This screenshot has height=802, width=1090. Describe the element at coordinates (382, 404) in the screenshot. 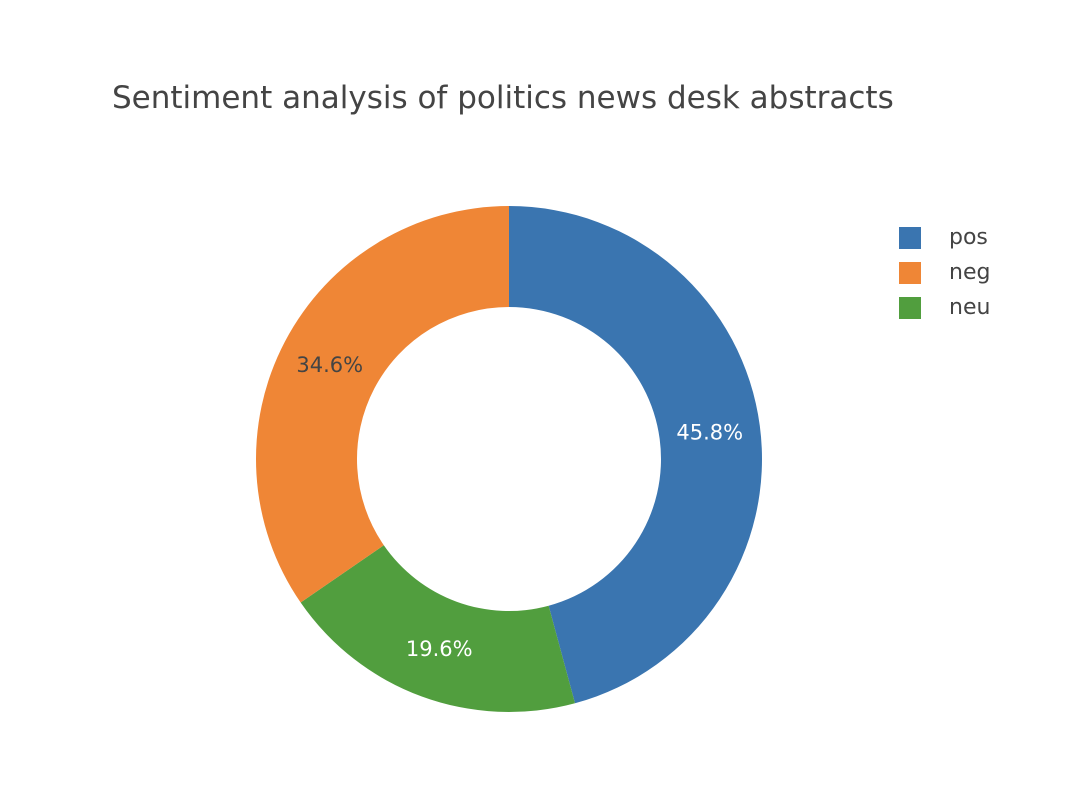

I see `slice-neg` at that location.